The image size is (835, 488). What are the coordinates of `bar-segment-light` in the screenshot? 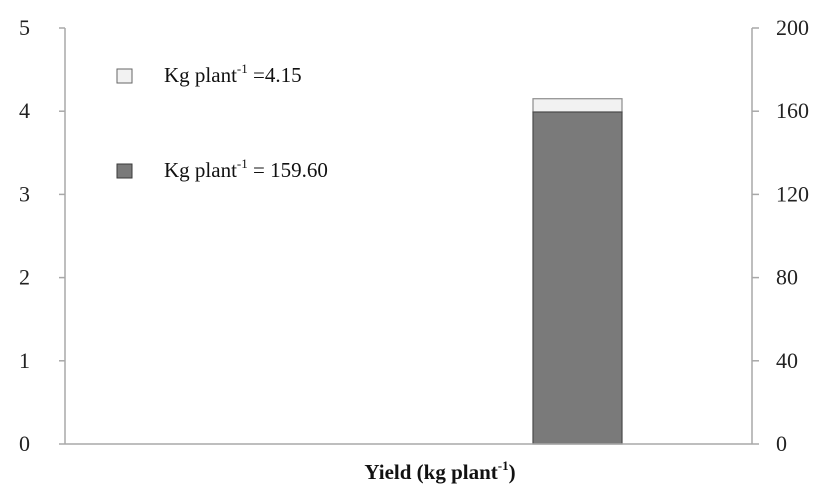 It's located at (577, 105).